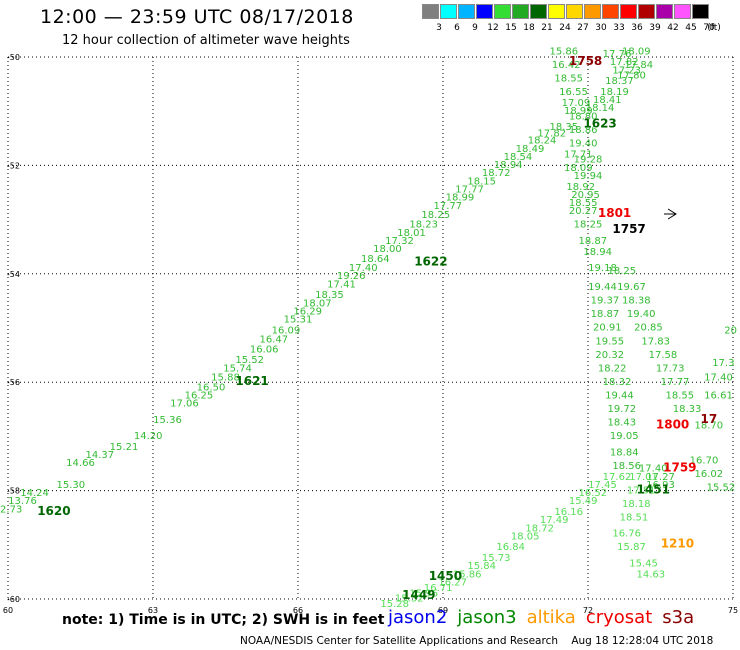  Describe the element at coordinates (8, 610) in the screenshot. I see `lon-tick-label: 60` at that location.